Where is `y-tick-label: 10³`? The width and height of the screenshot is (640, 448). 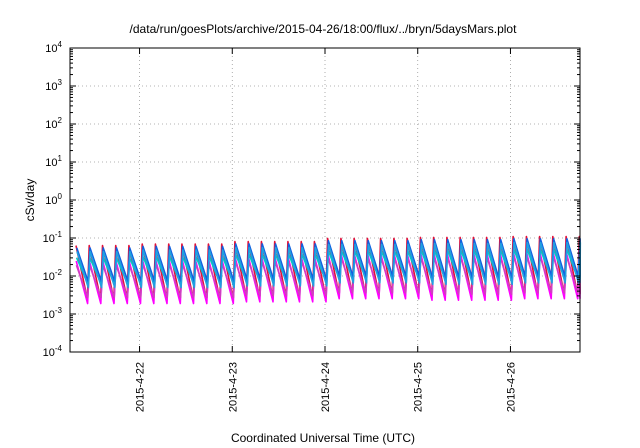
y-tick-label: 10³ is located at coordinates (53, 85).